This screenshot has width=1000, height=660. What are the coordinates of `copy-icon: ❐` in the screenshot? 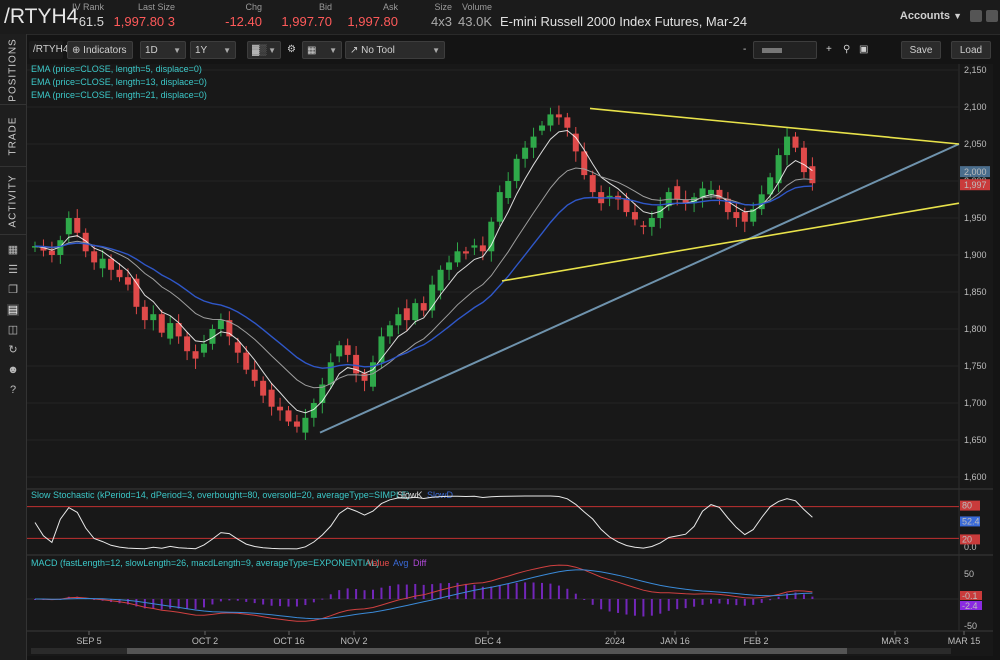 It's located at (13, 290).